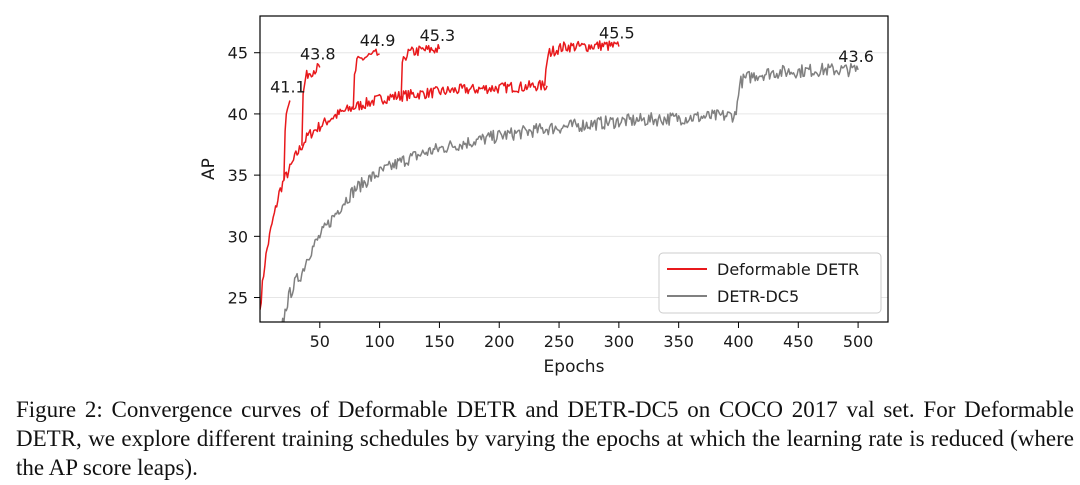 This screenshot has width=1080, height=485. Describe the element at coordinates (318, 53) in the screenshot. I see `annotation-label: 43.8` at that location.